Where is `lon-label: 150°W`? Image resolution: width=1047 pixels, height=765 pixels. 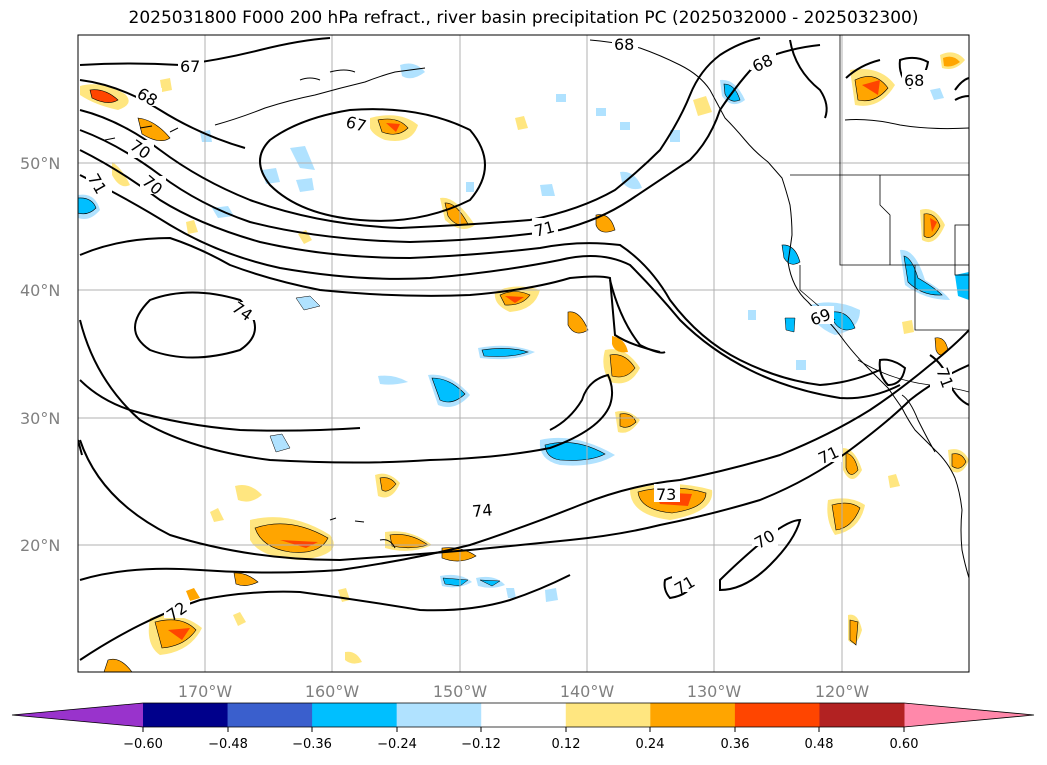 lon-label: 150°W is located at coordinates (460, 691).